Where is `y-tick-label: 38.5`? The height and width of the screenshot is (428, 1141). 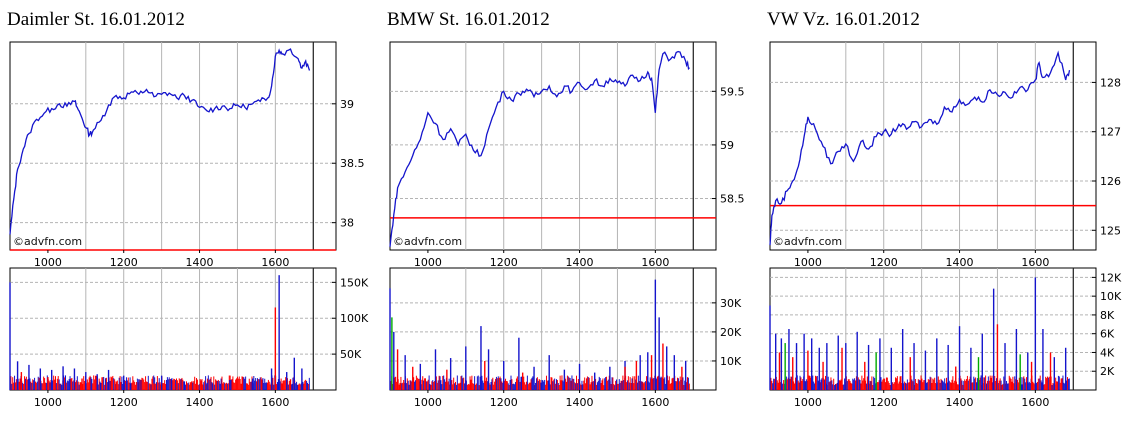 y-tick-label: 38.5 is located at coordinates (352, 163).